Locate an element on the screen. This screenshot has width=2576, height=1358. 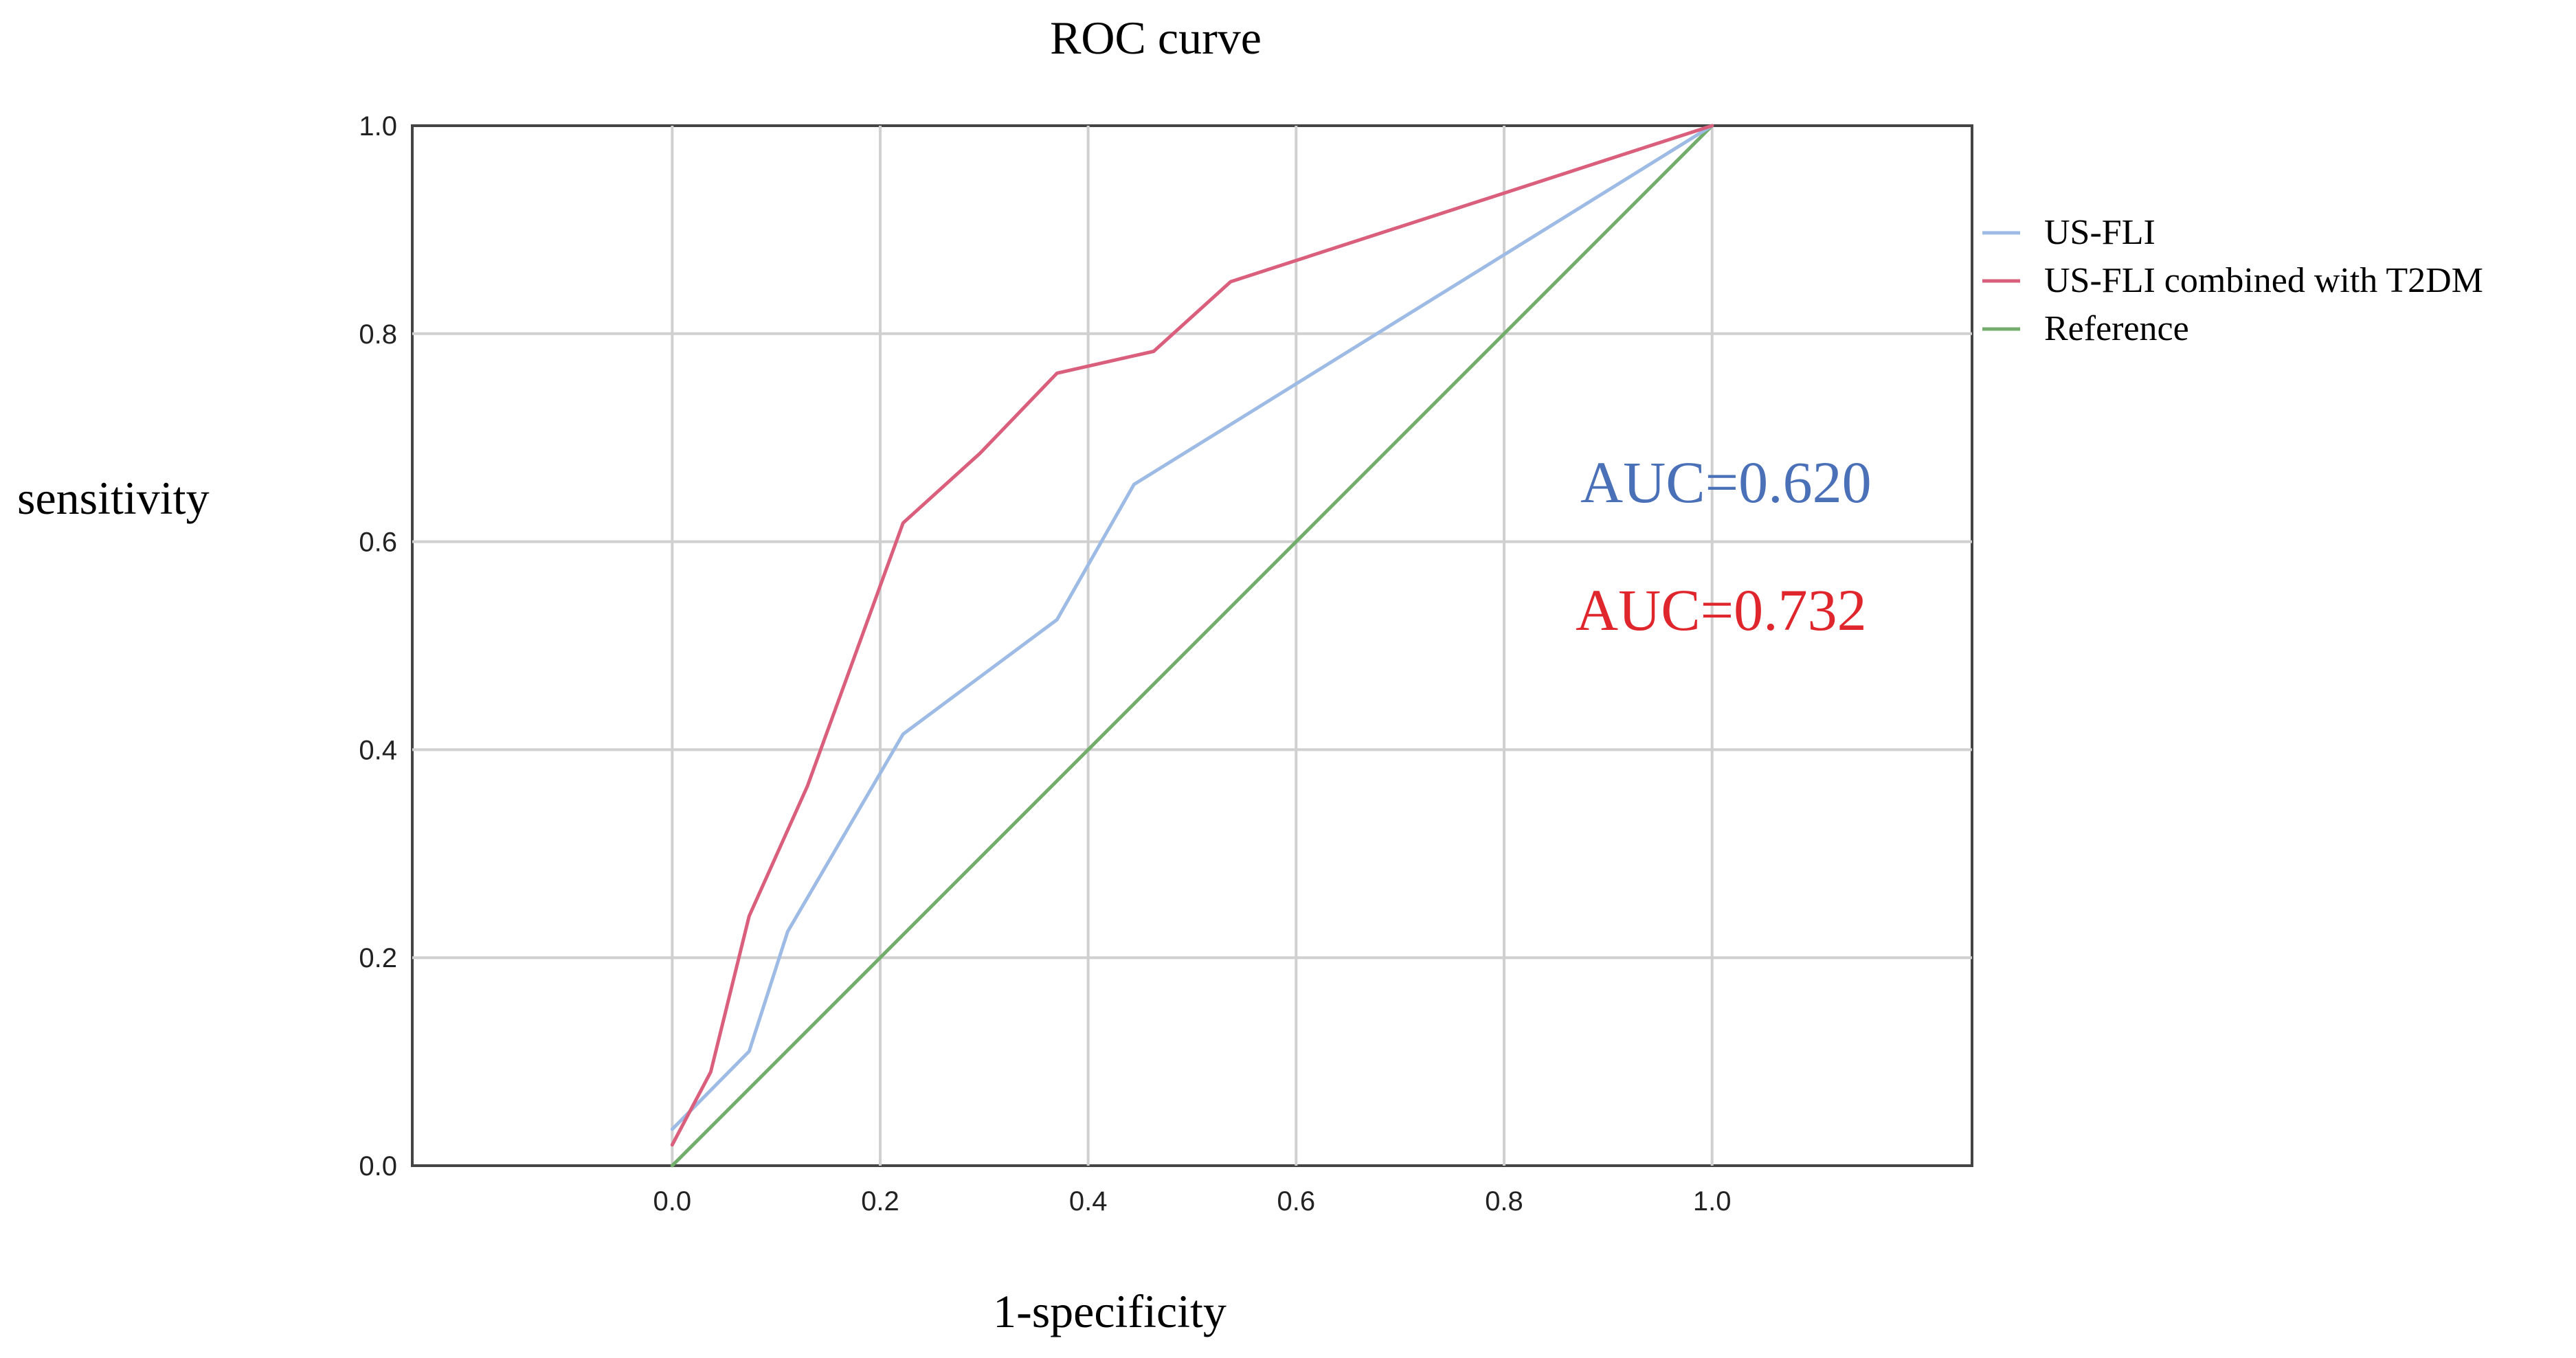
x-tick-label: 0.2 is located at coordinates (880, 1201).